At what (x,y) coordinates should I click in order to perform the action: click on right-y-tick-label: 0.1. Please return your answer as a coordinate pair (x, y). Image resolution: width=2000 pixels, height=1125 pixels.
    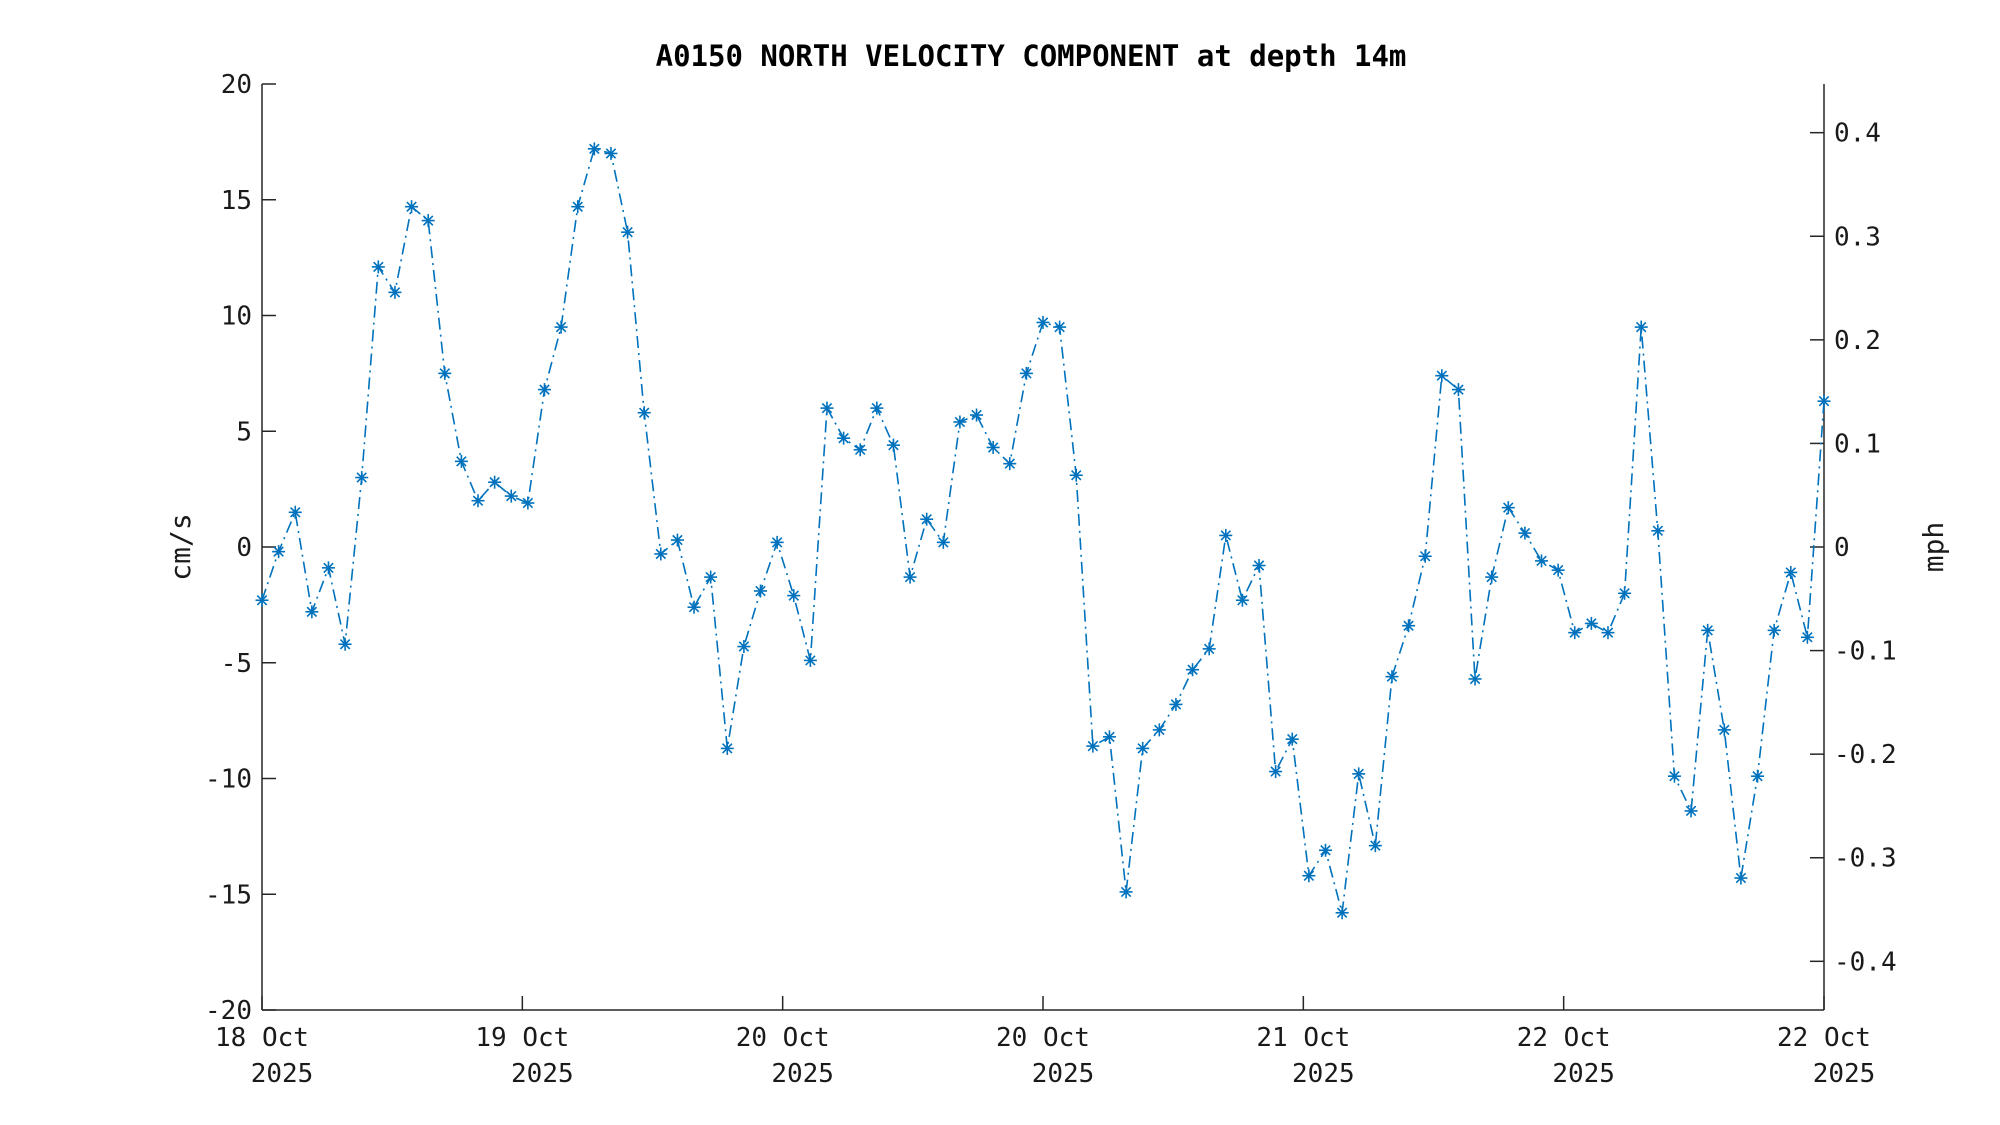
    Looking at the image, I should click on (1857, 444).